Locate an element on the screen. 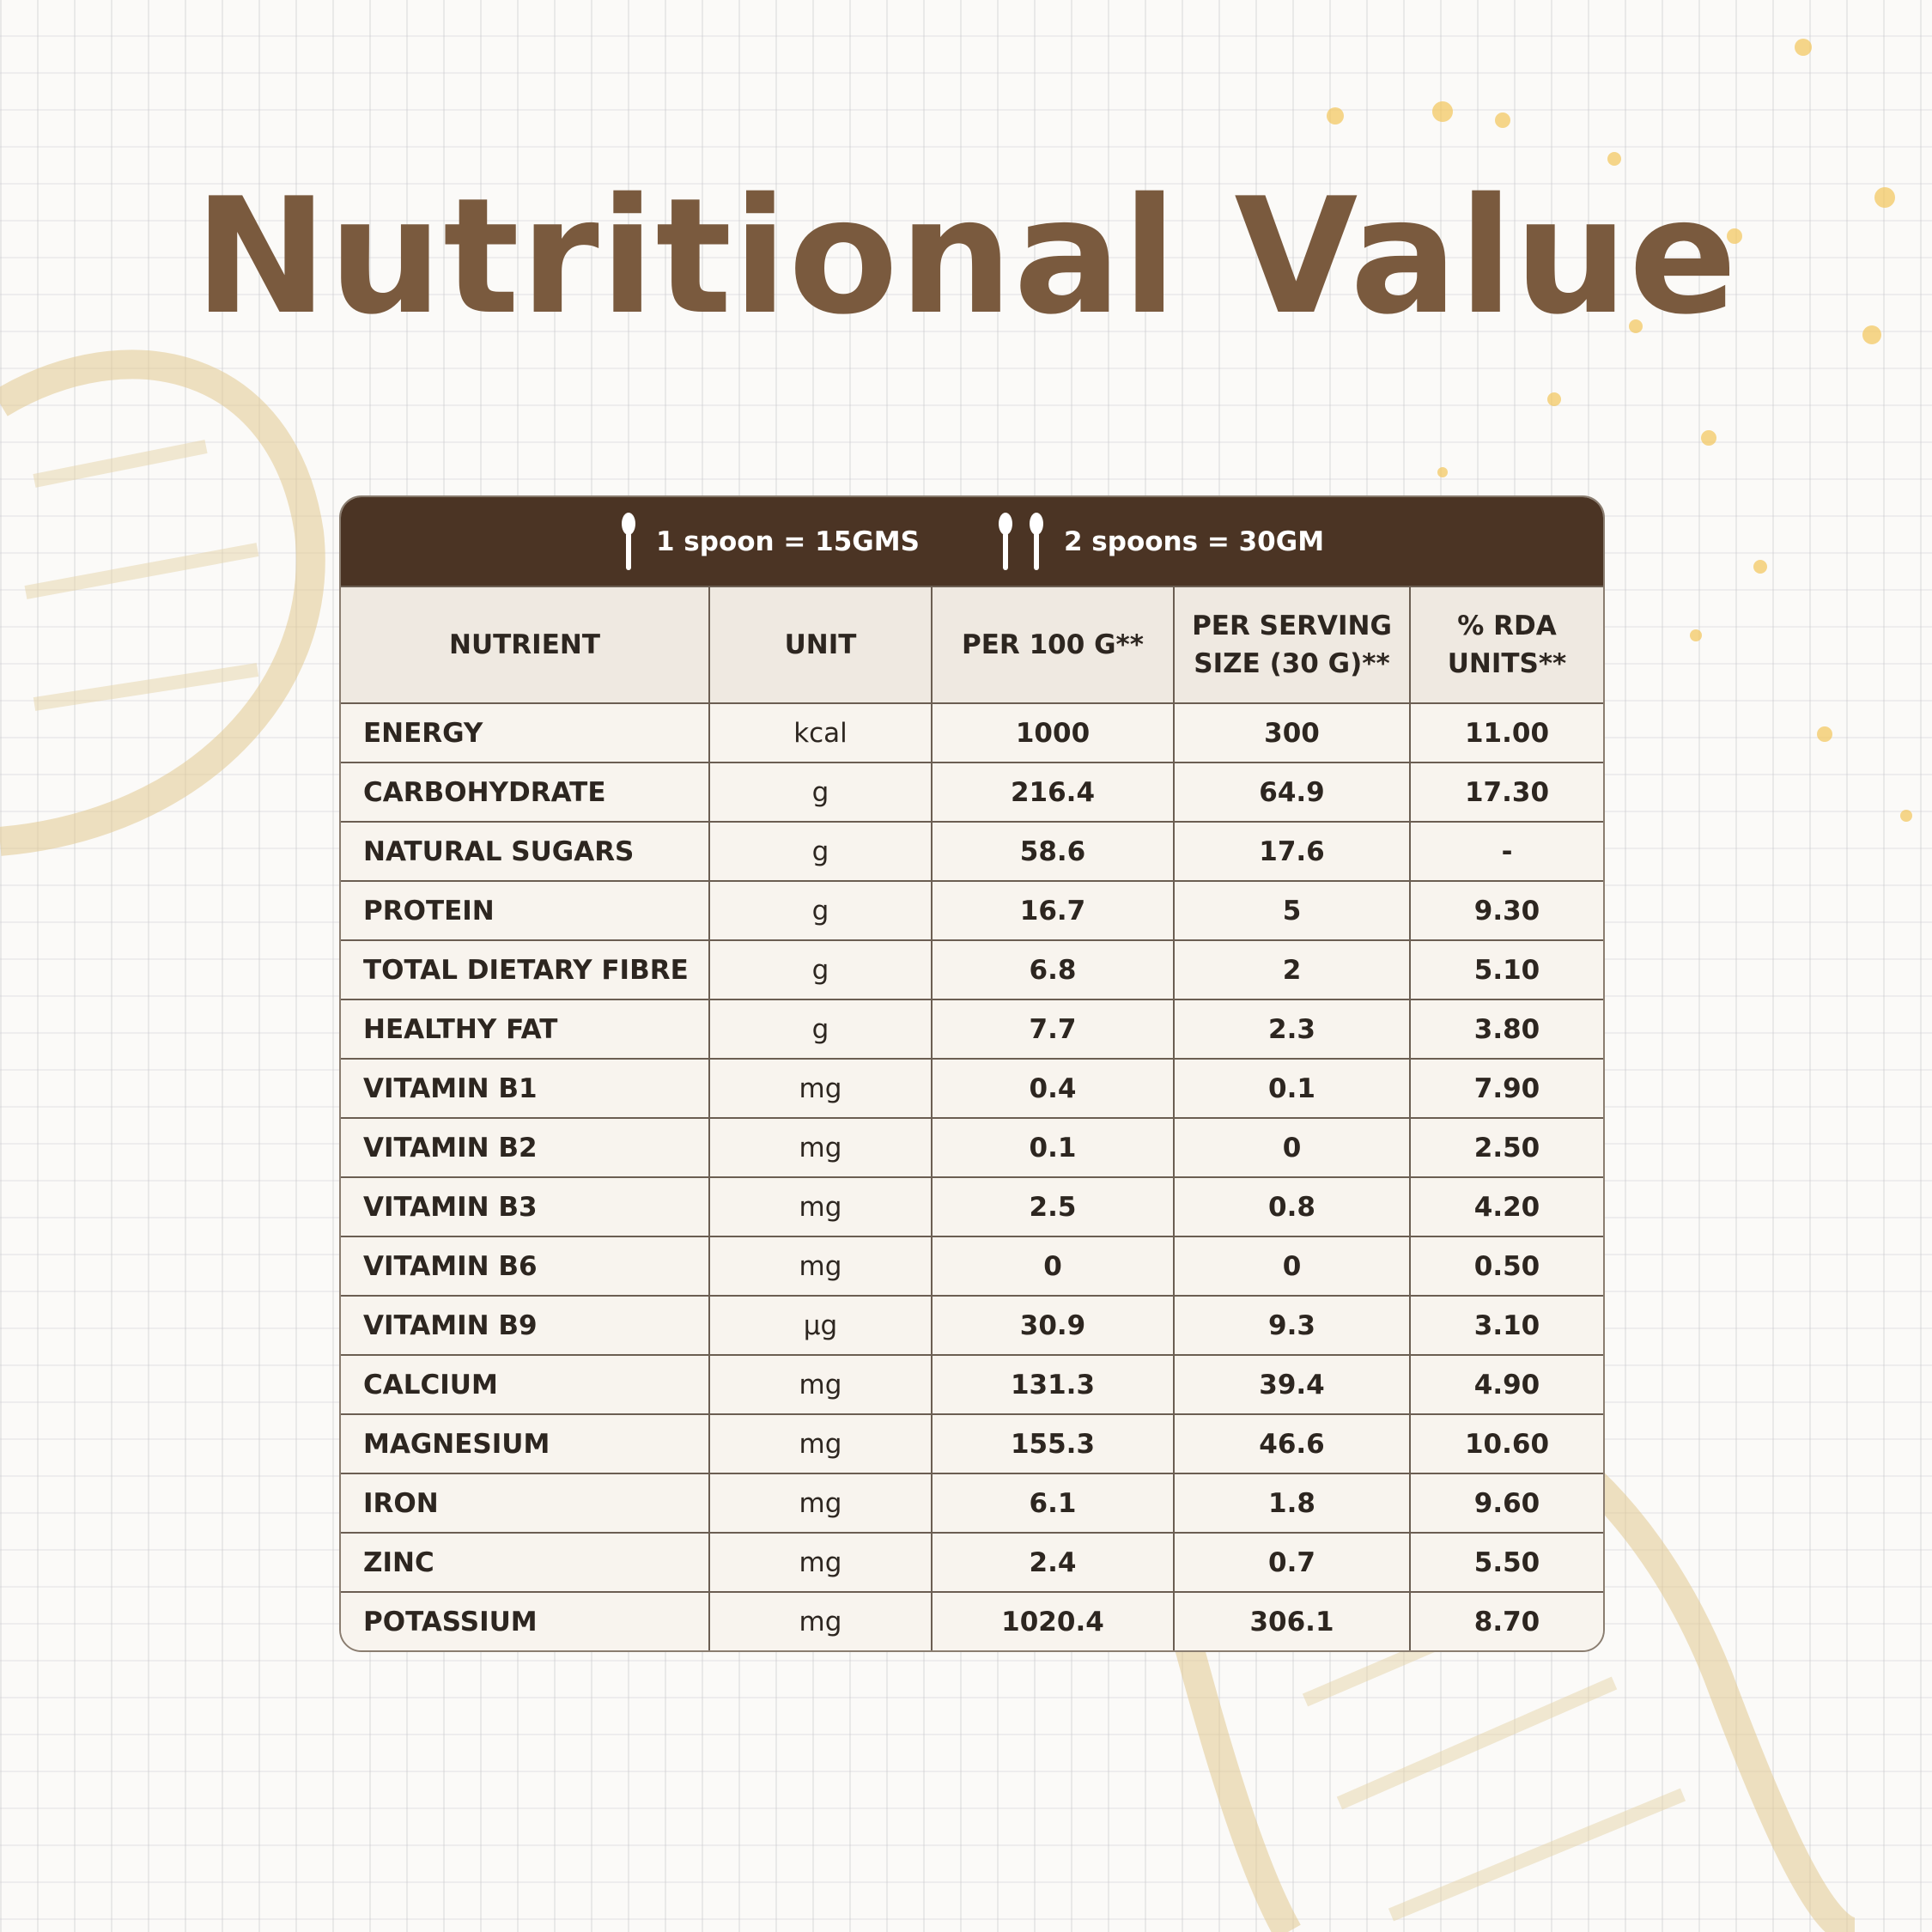 This screenshot has height=1932, width=1932. table-cell: 0.4 is located at coordinates (1053, 1089).